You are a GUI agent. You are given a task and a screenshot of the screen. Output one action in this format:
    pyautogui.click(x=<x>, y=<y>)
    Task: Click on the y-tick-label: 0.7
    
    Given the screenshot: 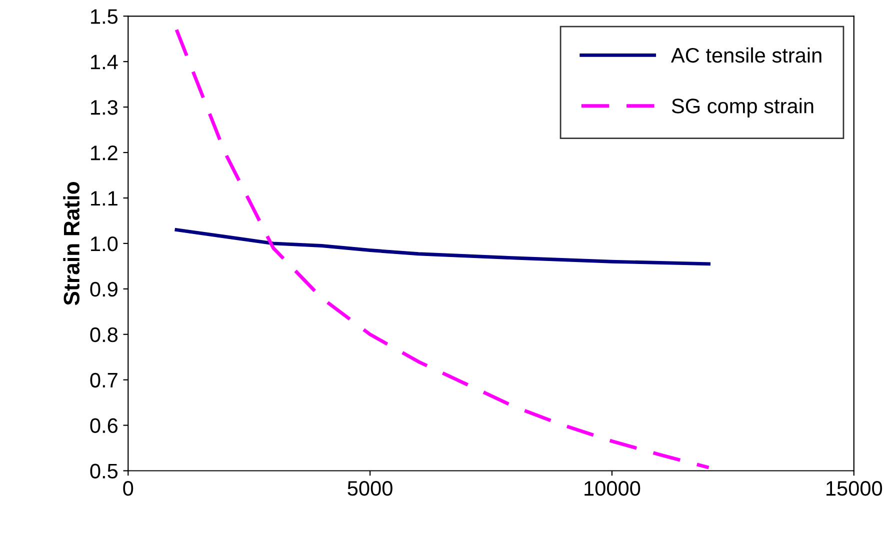 What is the action you would take?
    pyautogui.click(x=104, y=380)
    